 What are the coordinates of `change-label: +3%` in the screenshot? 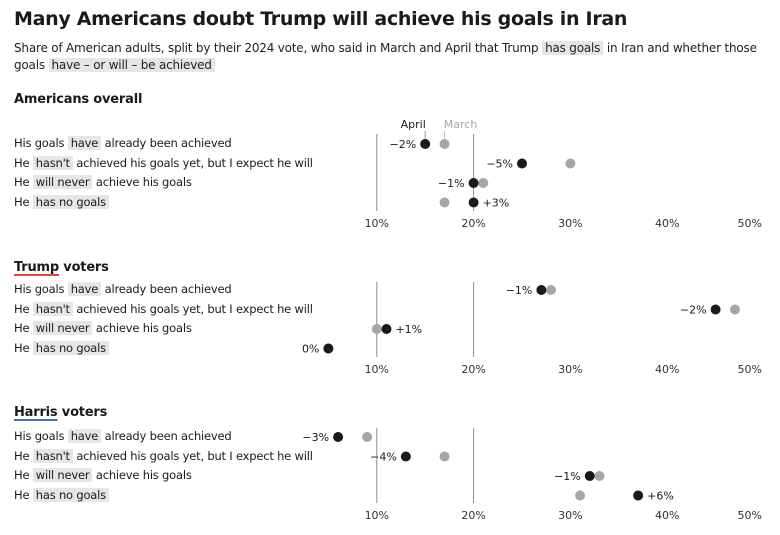 It's located at (496, 203).